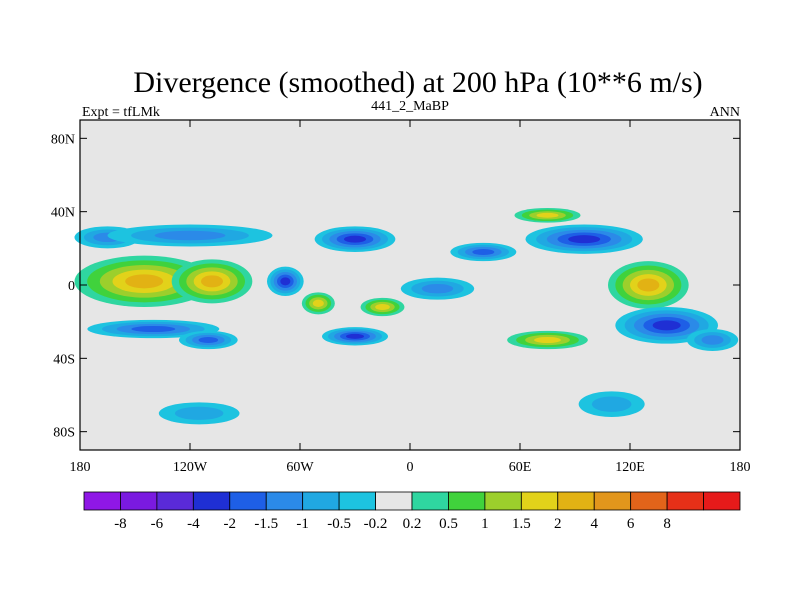 The width and height of the screenshot is (800, 600). I want to click on colorbar-label: -4, so click(193, 524).